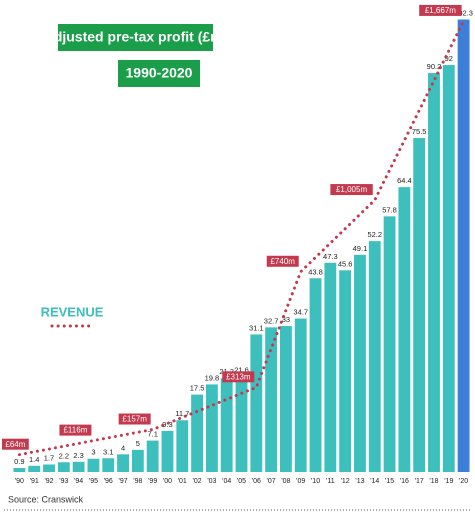 Image resolution: width=475 pixels, height=514 pixels. I want to click on x-tick-label: '02, so click(197, 481).